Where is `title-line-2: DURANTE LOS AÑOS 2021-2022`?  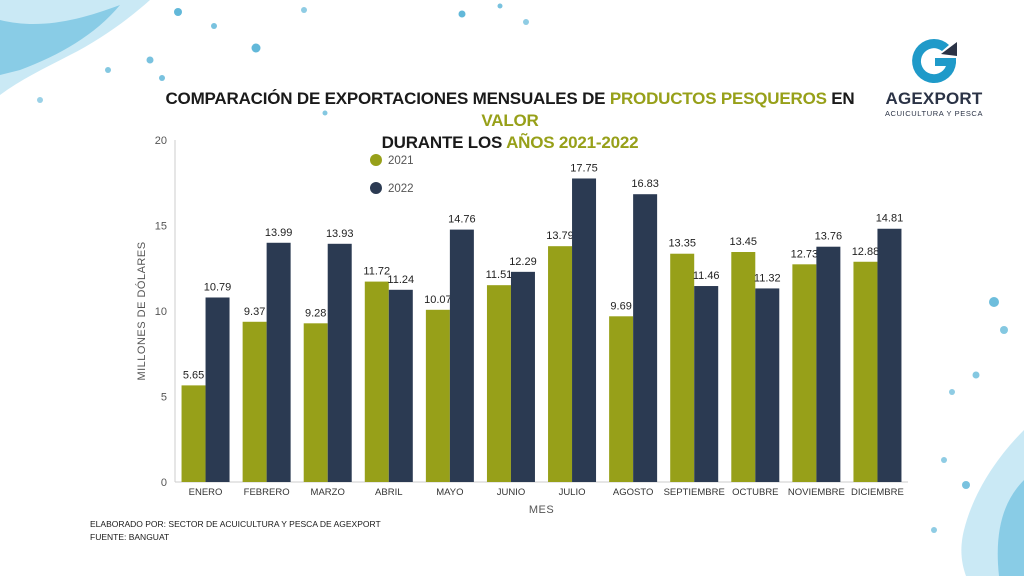
title-line-2: DURANTE LOS AÑOS 2021-2022 is located at coordinates (510, 143).